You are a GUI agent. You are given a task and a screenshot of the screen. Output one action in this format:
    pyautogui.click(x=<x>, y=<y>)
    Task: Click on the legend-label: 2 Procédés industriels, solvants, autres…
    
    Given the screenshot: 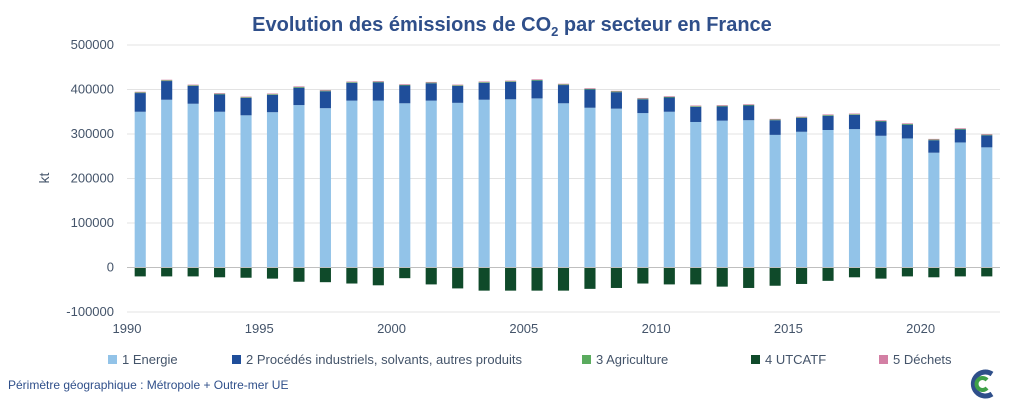 What is the action you would take?
    pyautogui.click(x=384, y=359)
    